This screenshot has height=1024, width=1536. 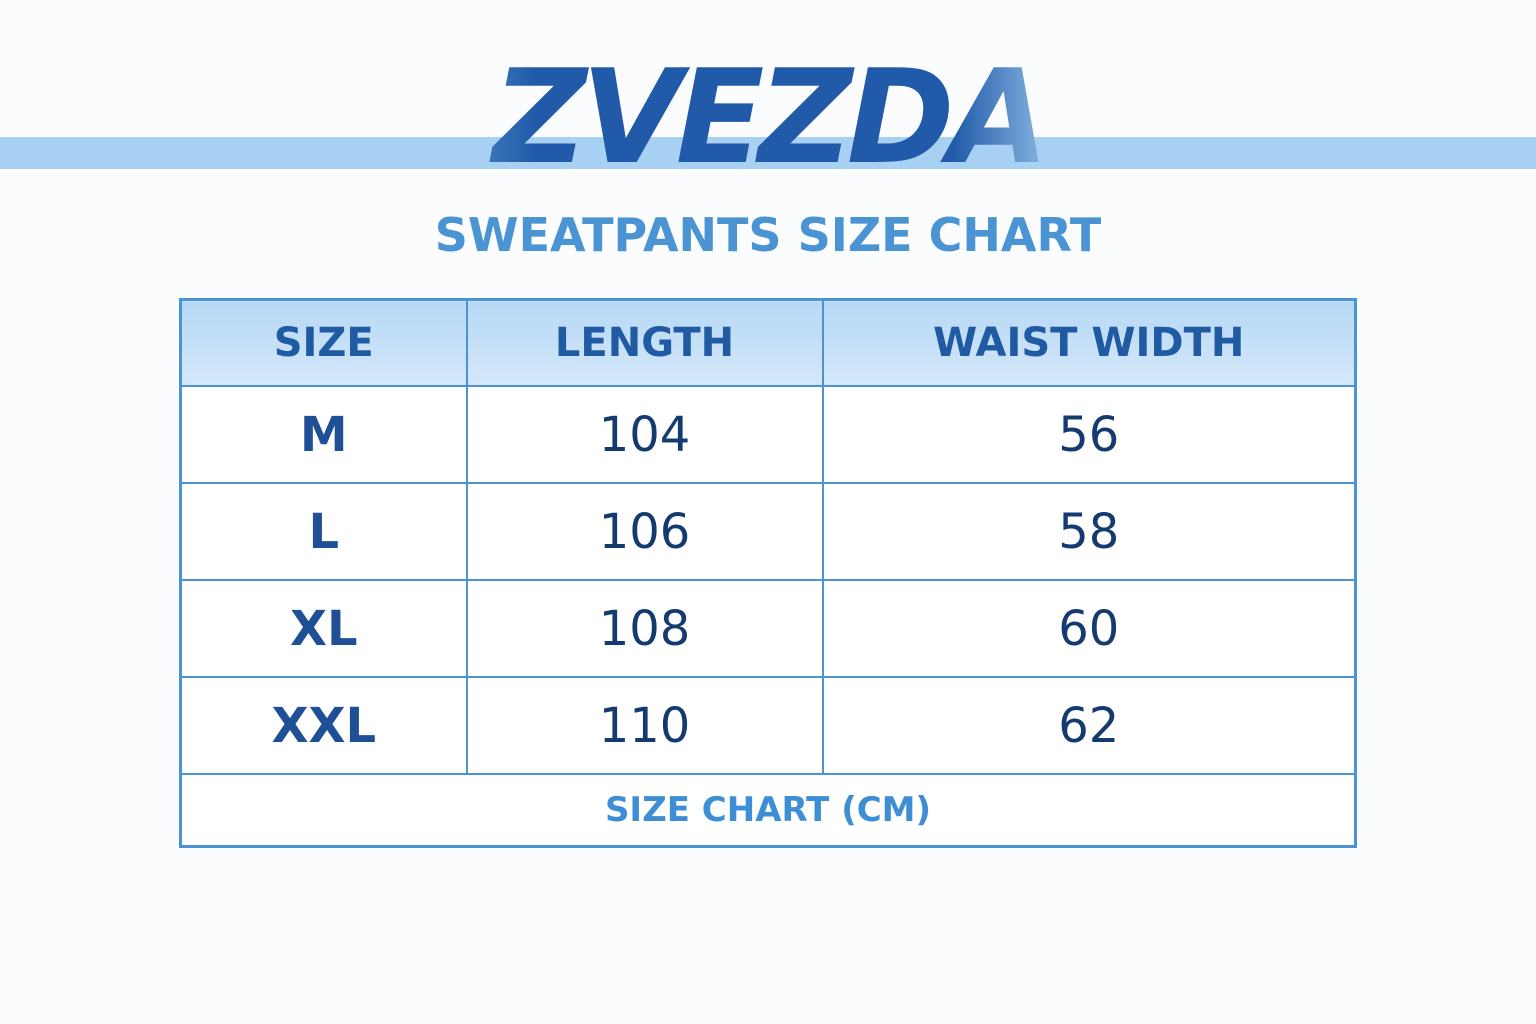 I want to click on table-row: XXL 110 62, so click(x=768, y=725).